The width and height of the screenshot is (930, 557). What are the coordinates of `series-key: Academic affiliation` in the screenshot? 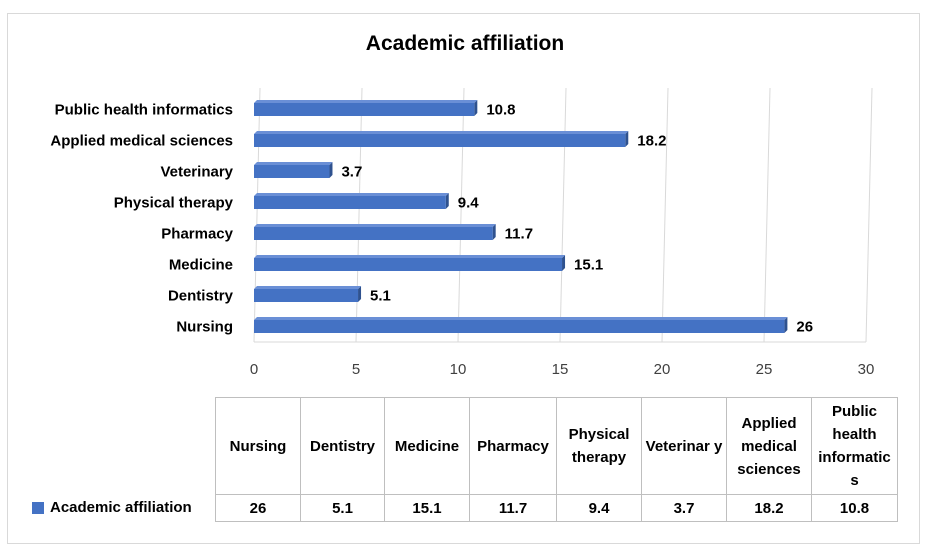 It's located at (112, 507).